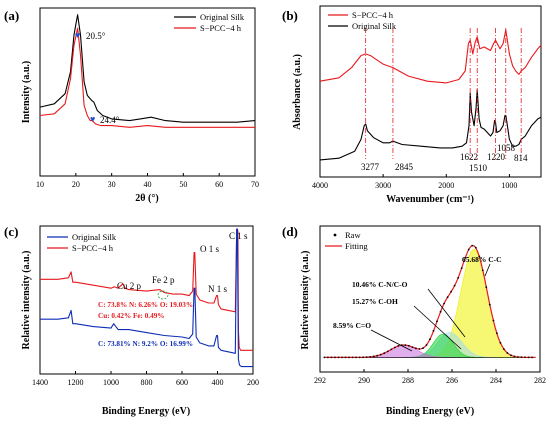 The height and width of the screenshot is (430, 550). I want to click on panel-d-label: (d), so click(290, 231).